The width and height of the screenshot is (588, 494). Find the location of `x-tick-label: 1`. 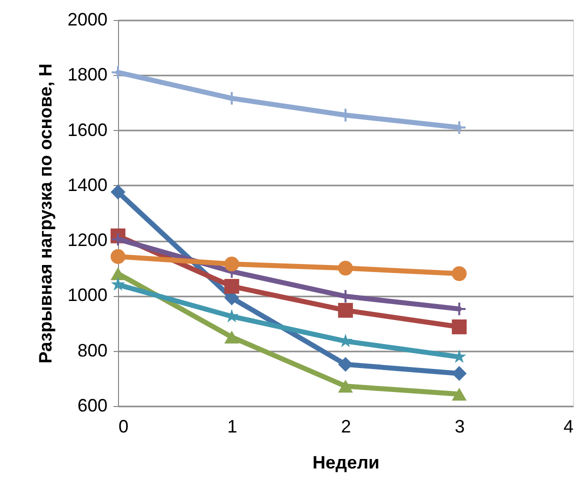

x-tick-label: 1 is located at coordinates (232, 426).